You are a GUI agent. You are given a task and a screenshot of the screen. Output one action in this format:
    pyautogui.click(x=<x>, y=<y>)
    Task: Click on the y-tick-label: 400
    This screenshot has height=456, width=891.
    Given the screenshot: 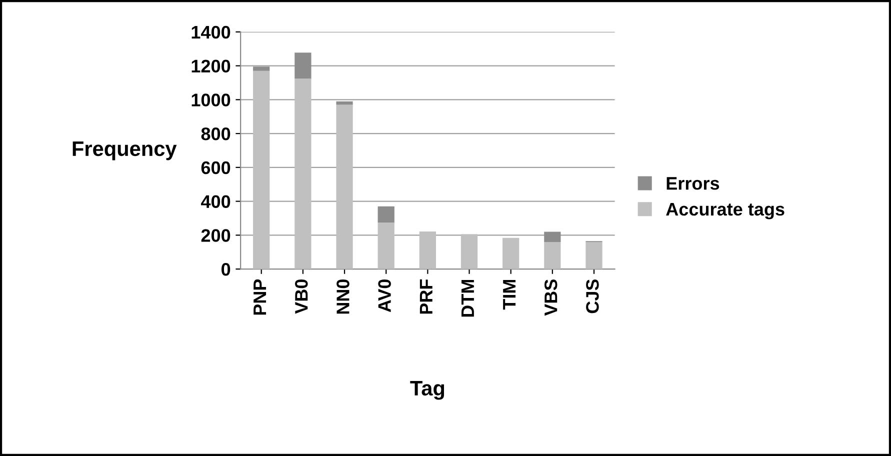 What is the action you would take?
    pyautogui.click(x=215, y=201)
    